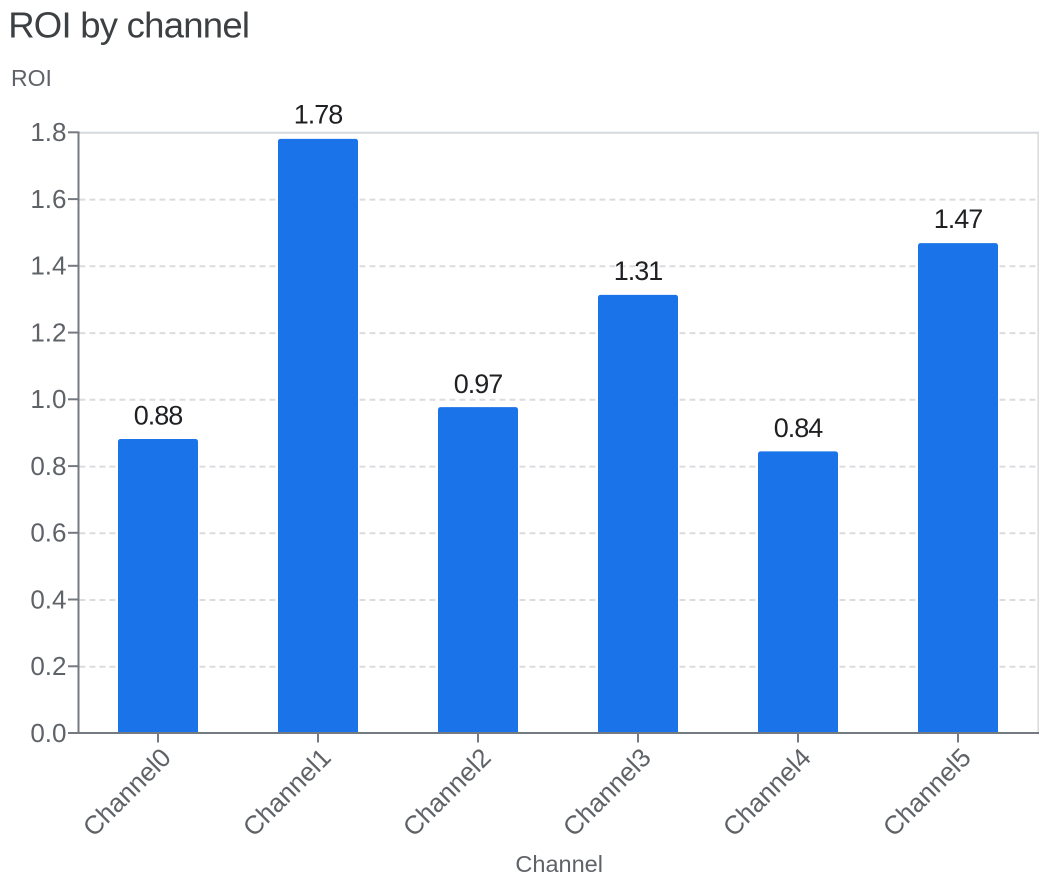  I want to click on svg-text: 0.4, so click(48, 599).